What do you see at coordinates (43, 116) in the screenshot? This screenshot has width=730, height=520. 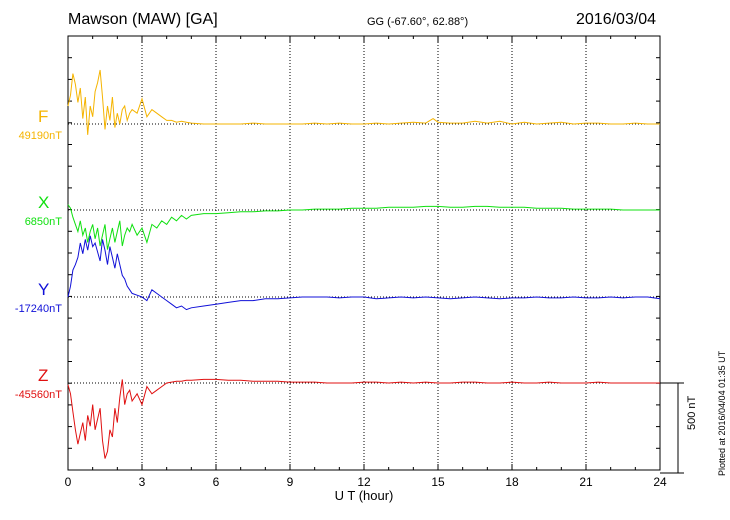 I see `series-label-f: F` at bounding box center [43, 116].